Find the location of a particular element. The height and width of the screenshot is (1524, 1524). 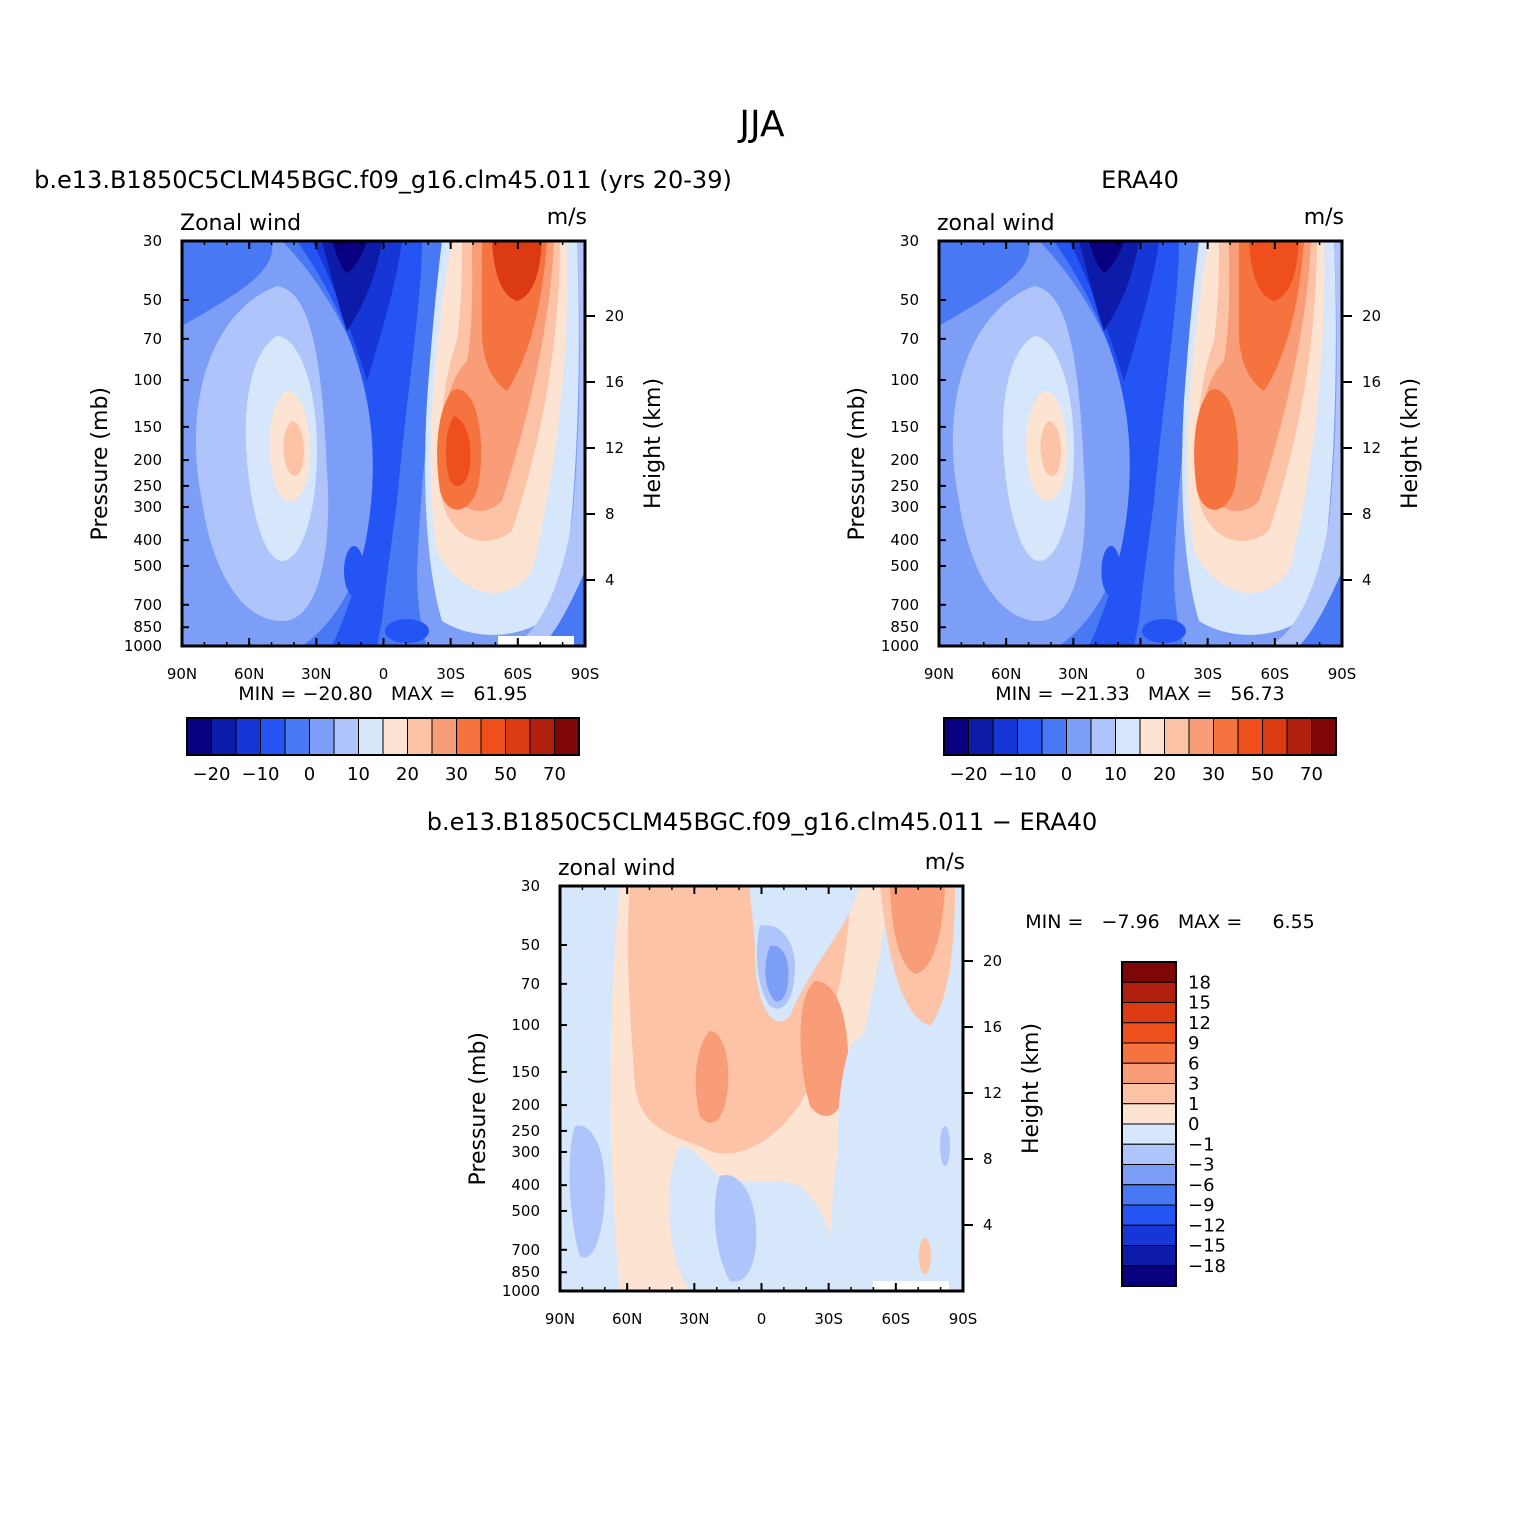

obs-p-tick-label: 100 is located at coordinates (904, 380).